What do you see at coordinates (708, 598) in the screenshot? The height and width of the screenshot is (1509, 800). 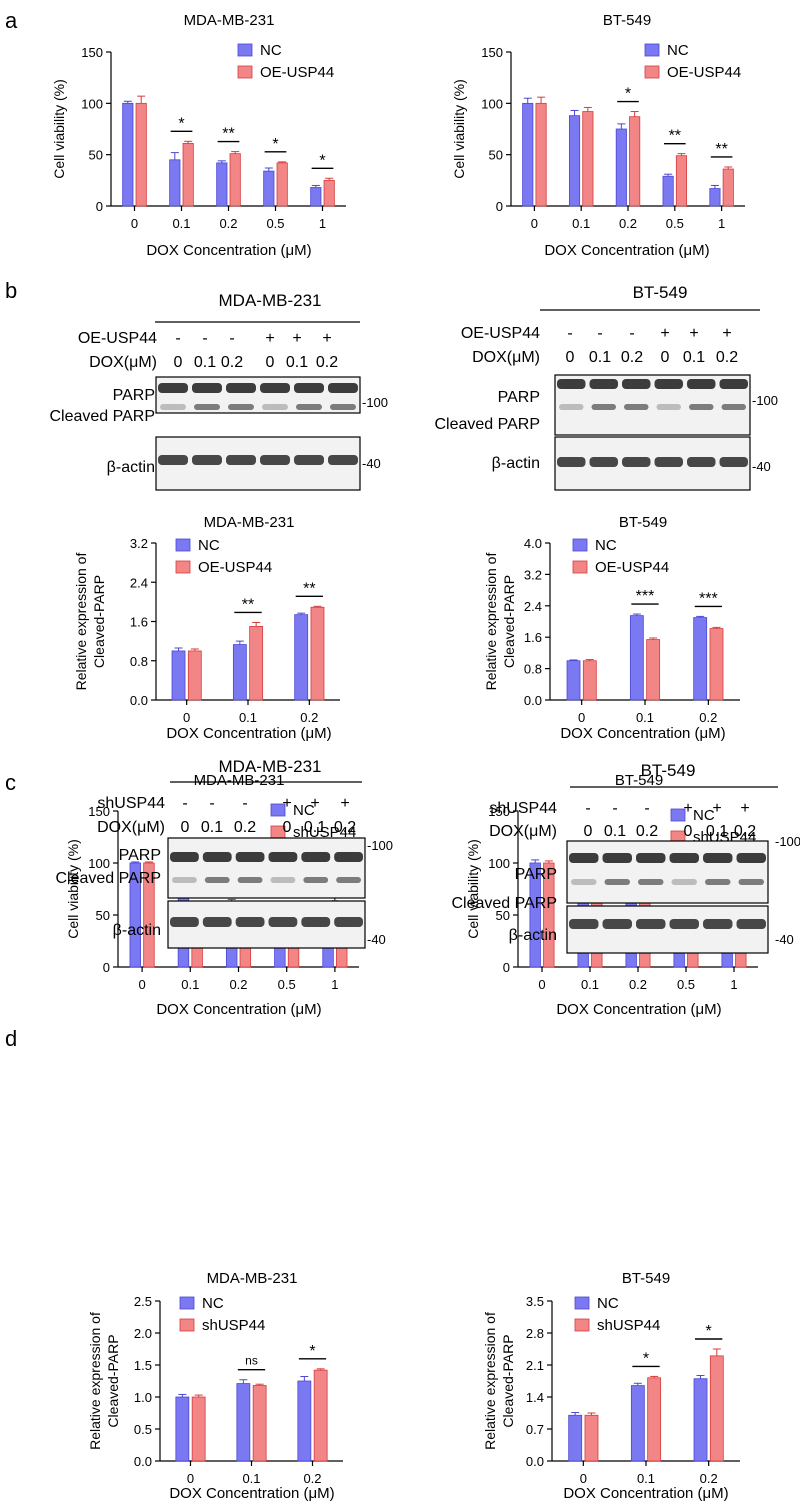 I see `significance-label: ***` at bounding box center [708, 598].